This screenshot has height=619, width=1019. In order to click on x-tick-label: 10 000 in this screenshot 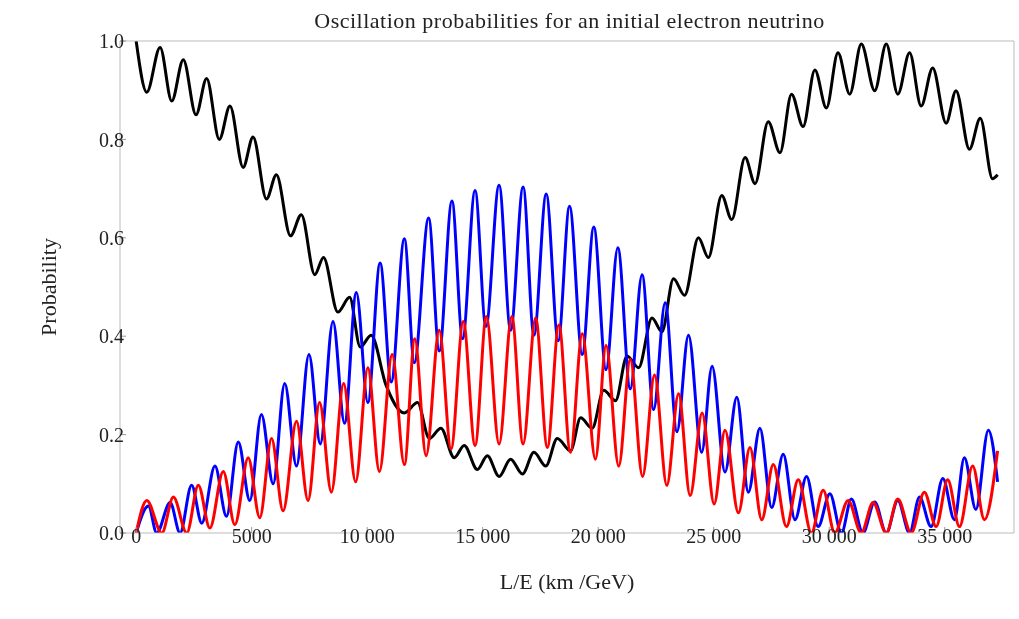, I will do `click(367, 536)`.